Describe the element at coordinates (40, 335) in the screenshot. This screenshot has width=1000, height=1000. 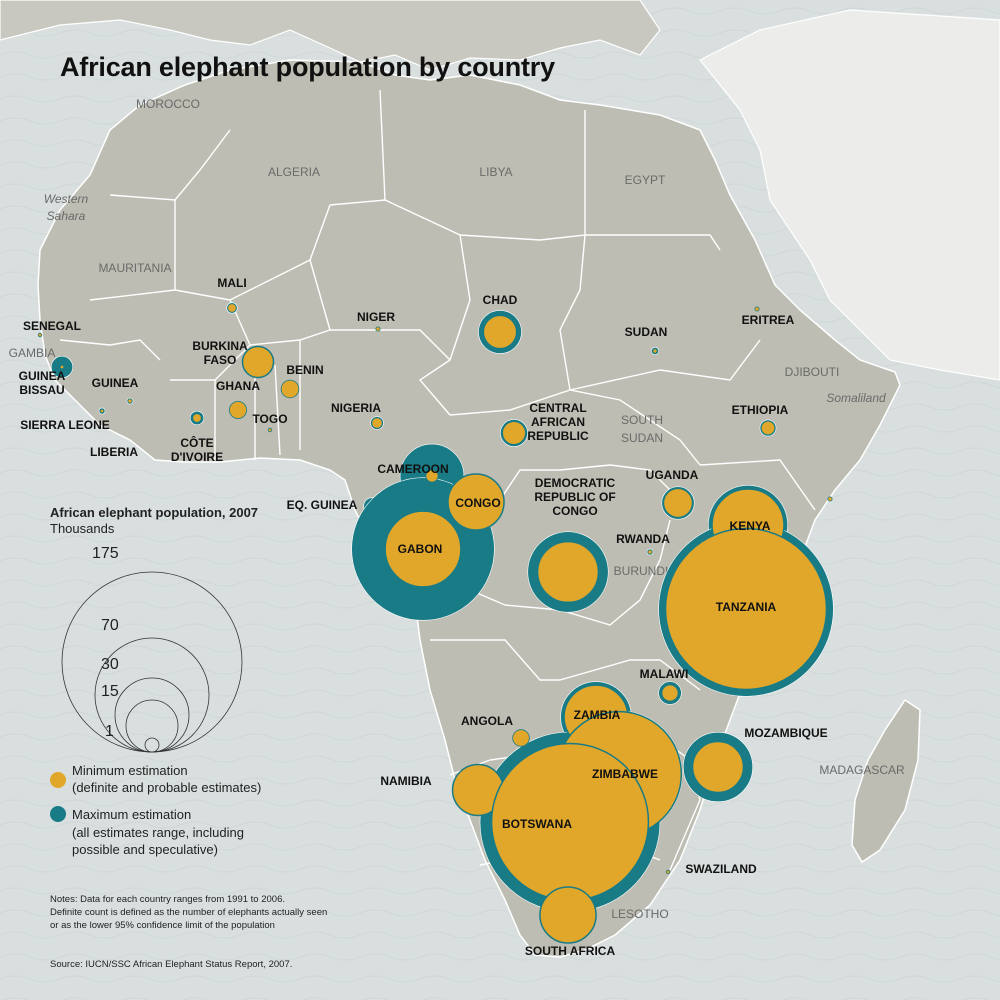
I see `min-bubble-senegal` at that location.